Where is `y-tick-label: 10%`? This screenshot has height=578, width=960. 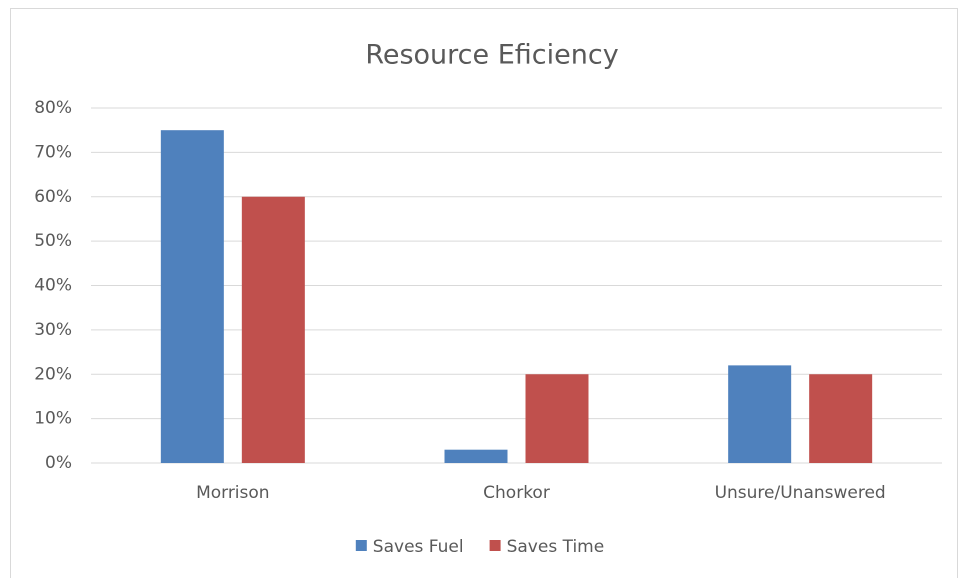
y-tick-label: 10% is located at coordinates (53, 419).